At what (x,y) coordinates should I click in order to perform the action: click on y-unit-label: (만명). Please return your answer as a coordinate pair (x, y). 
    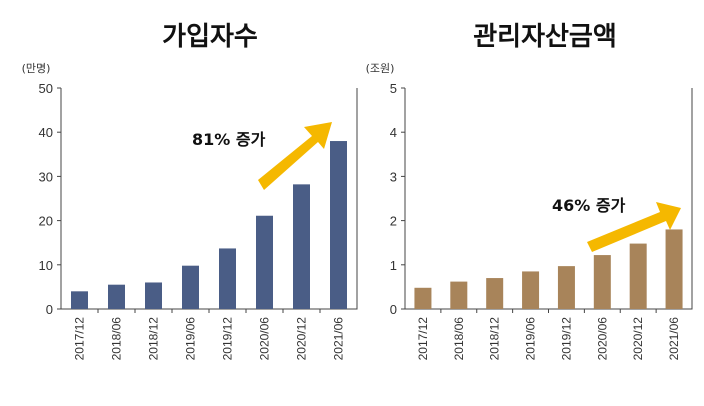
    Looking at the image, I should click on (36, 68).